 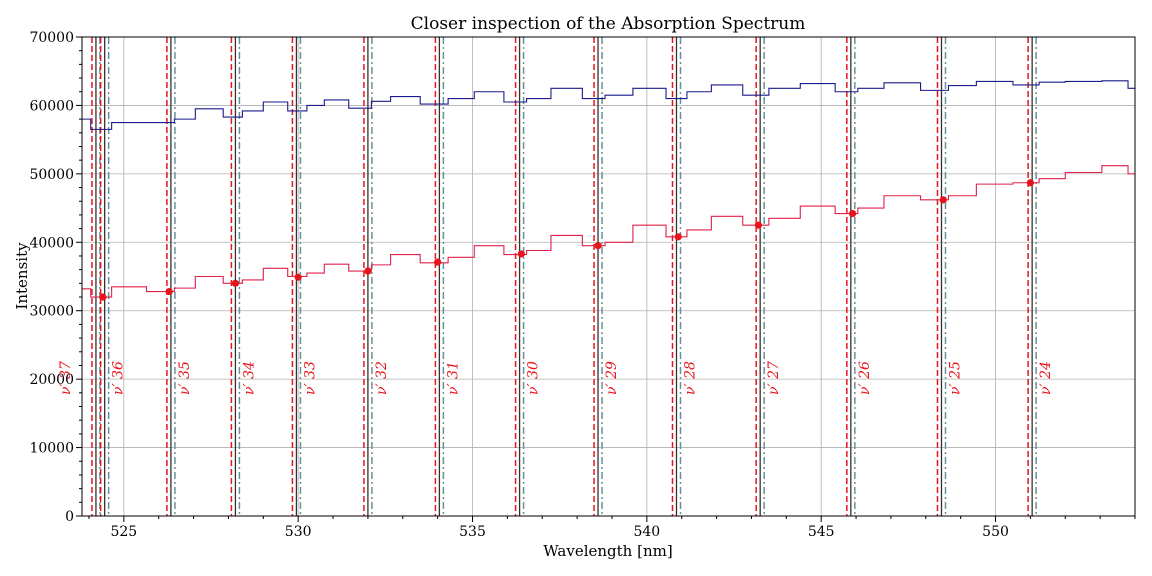 I want to click on y-tick-label: 0, so click(x=69, y=517).